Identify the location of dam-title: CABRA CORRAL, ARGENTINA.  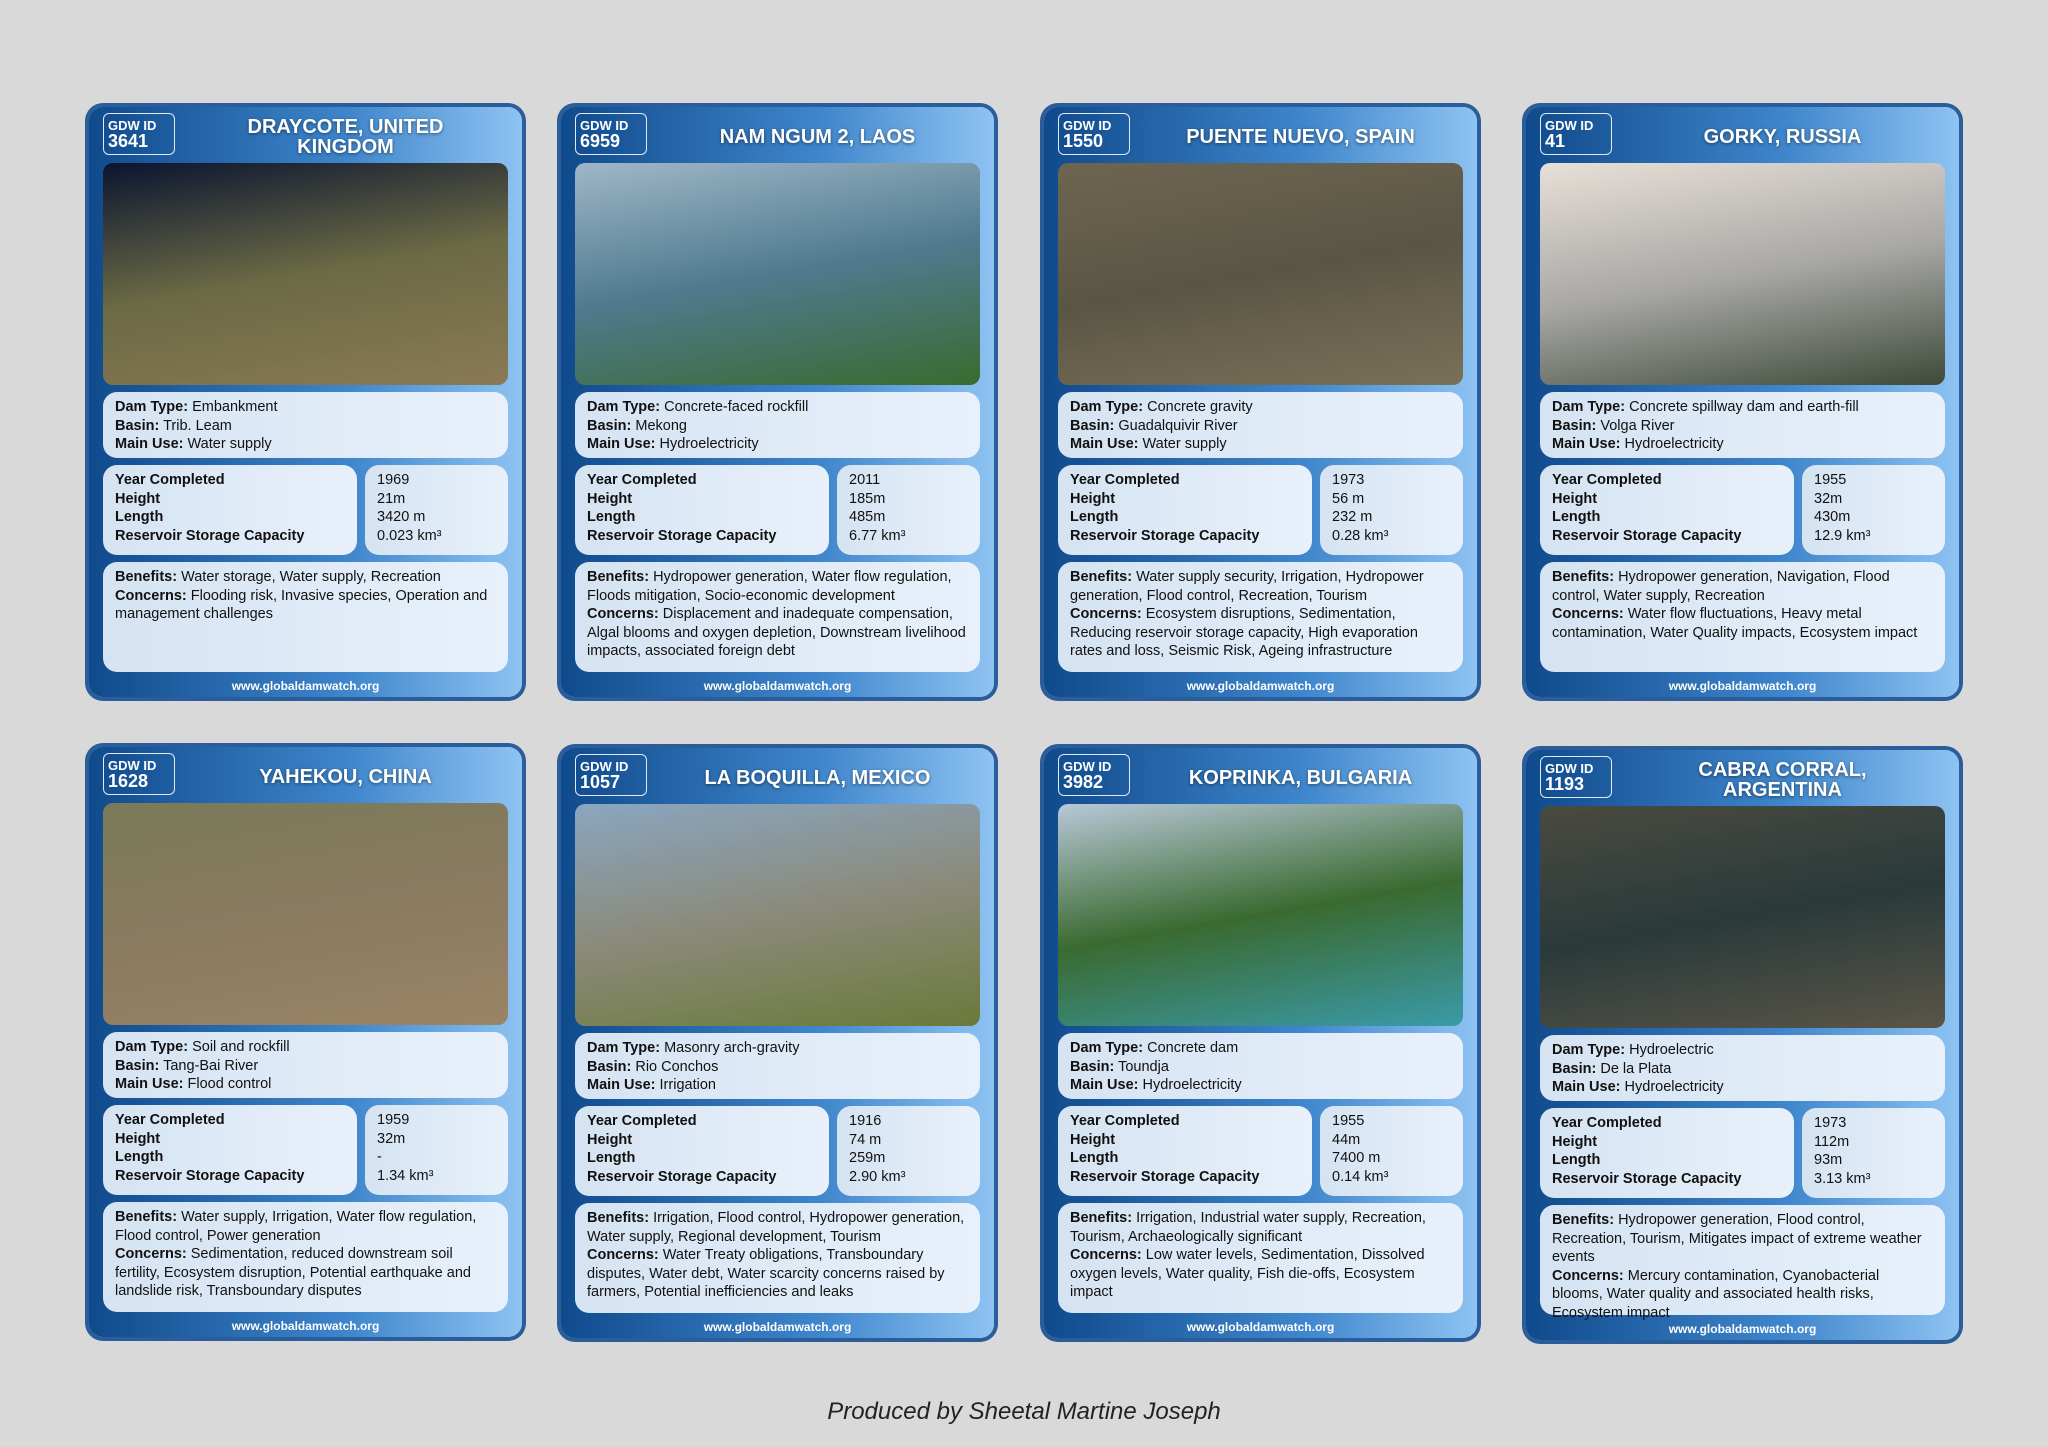
(1782, 780).